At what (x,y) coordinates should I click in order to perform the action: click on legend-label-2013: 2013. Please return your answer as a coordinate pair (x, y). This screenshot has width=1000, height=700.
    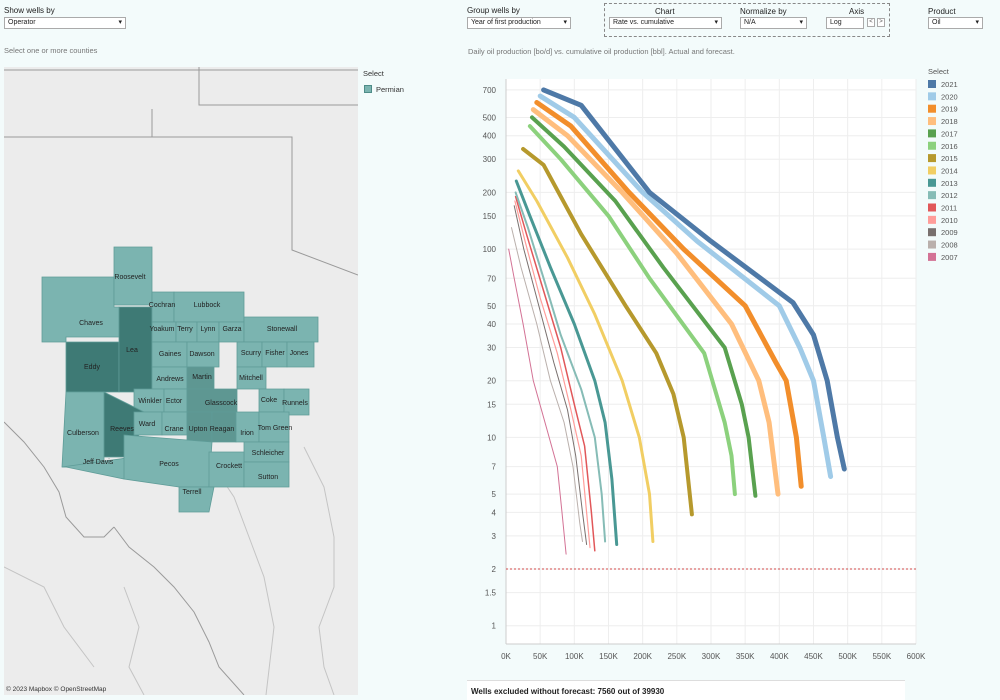
    Looking at the image, I should click on (949, 183).